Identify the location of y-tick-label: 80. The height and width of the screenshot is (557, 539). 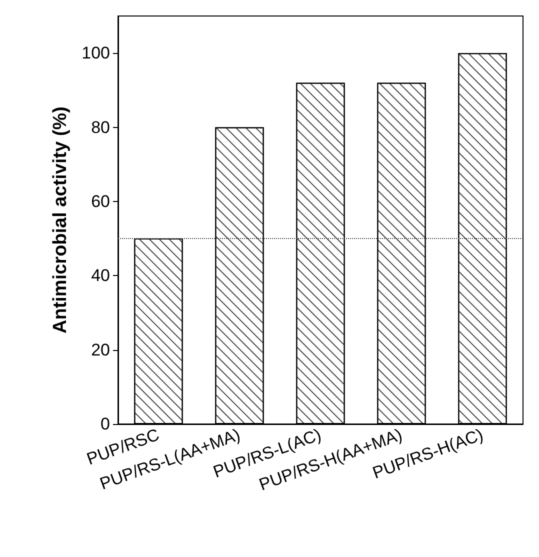
(100, 127).